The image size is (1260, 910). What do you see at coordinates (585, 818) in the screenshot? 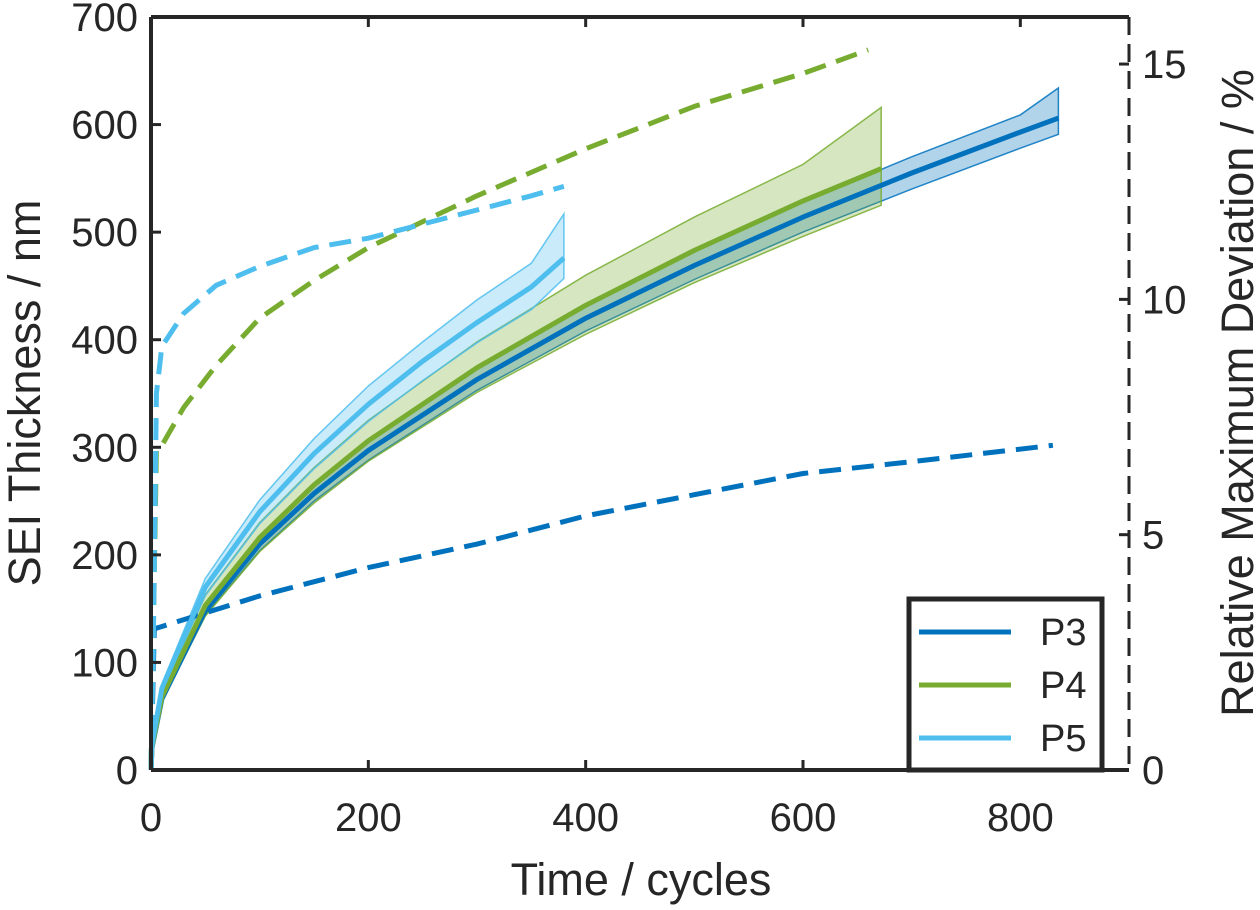
I see `x-tick-label: 400` at bounding box center [585, 818].